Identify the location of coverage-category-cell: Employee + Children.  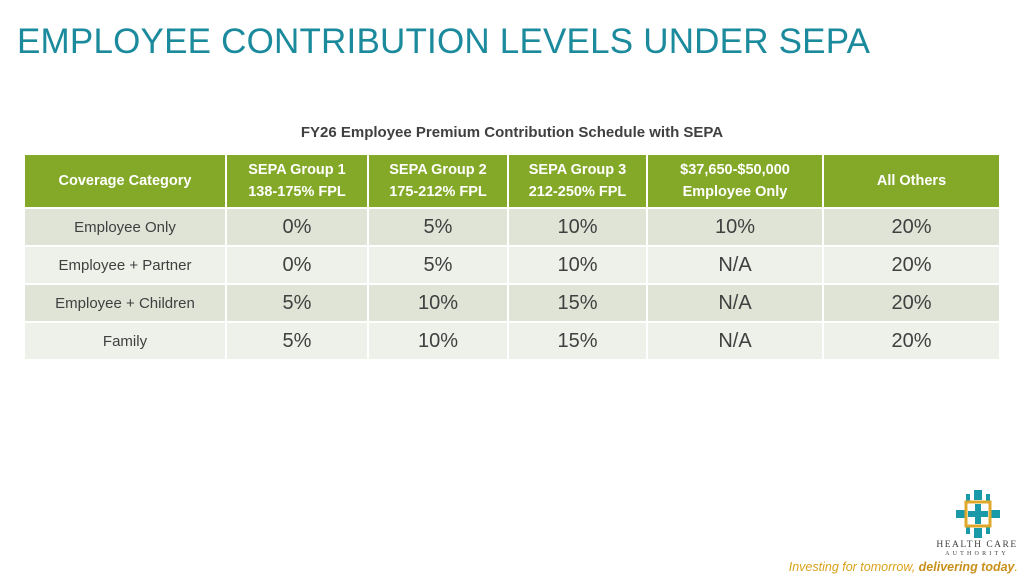
(126, 303).